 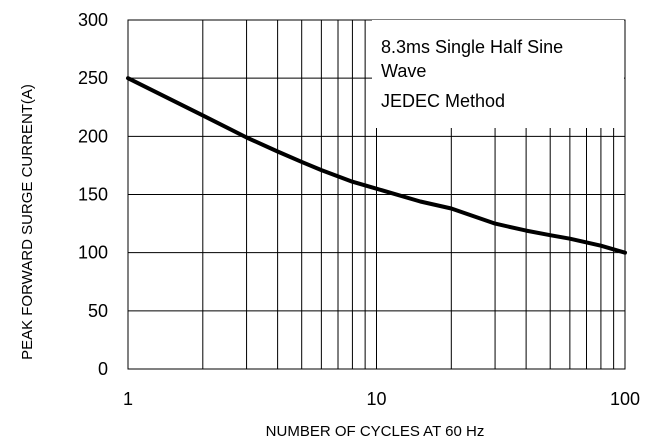 What do you see at coordinates (625, 399) in the screenshot?
I see `x-tick-label: 100` at bounding box center [625, 399].